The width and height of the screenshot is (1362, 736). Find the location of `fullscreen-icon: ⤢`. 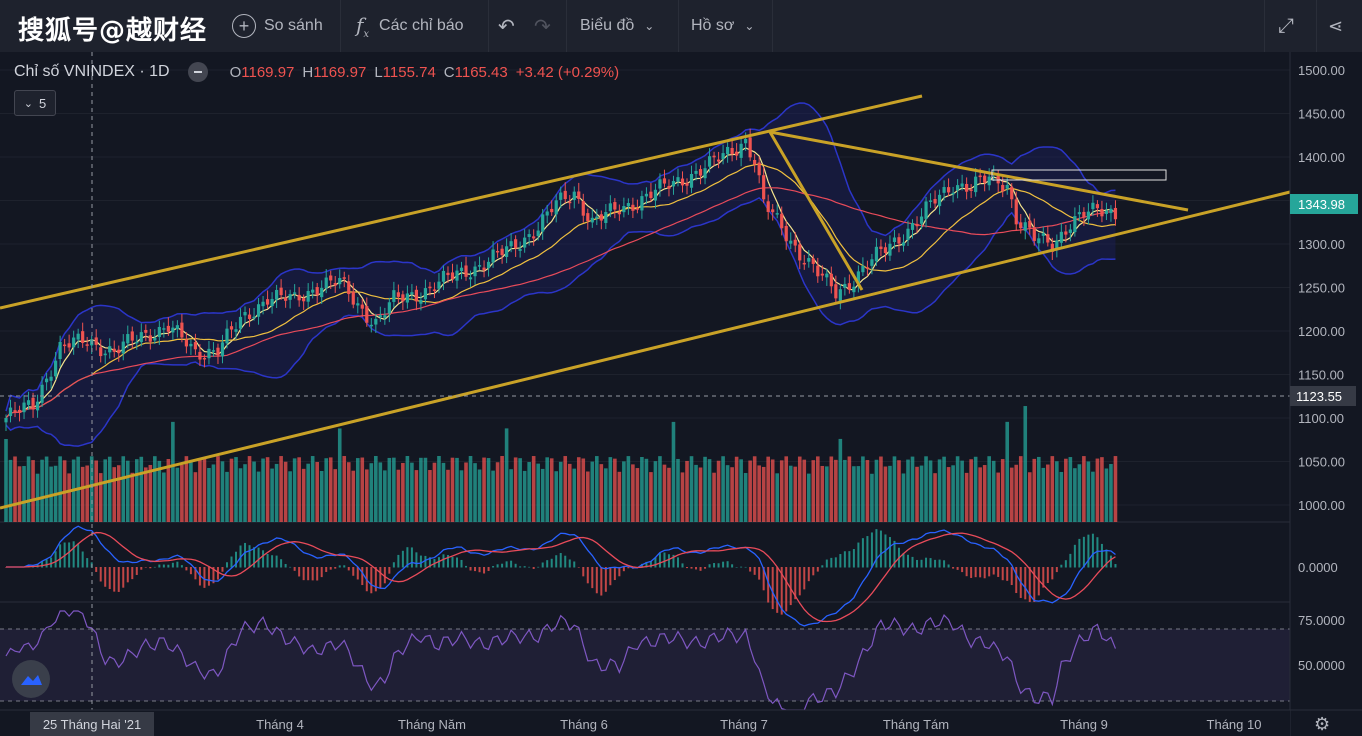

fullscreen-icon: ⤢ is located at coordinates (1286, 25).